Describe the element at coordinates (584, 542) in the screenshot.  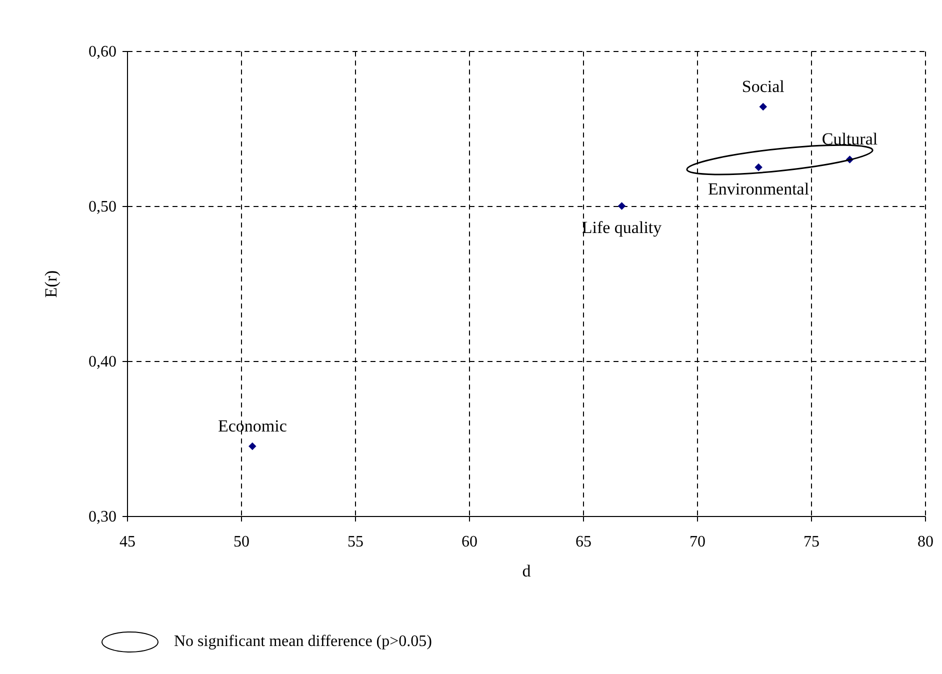
I see `x-tick-label: 65` at that location.